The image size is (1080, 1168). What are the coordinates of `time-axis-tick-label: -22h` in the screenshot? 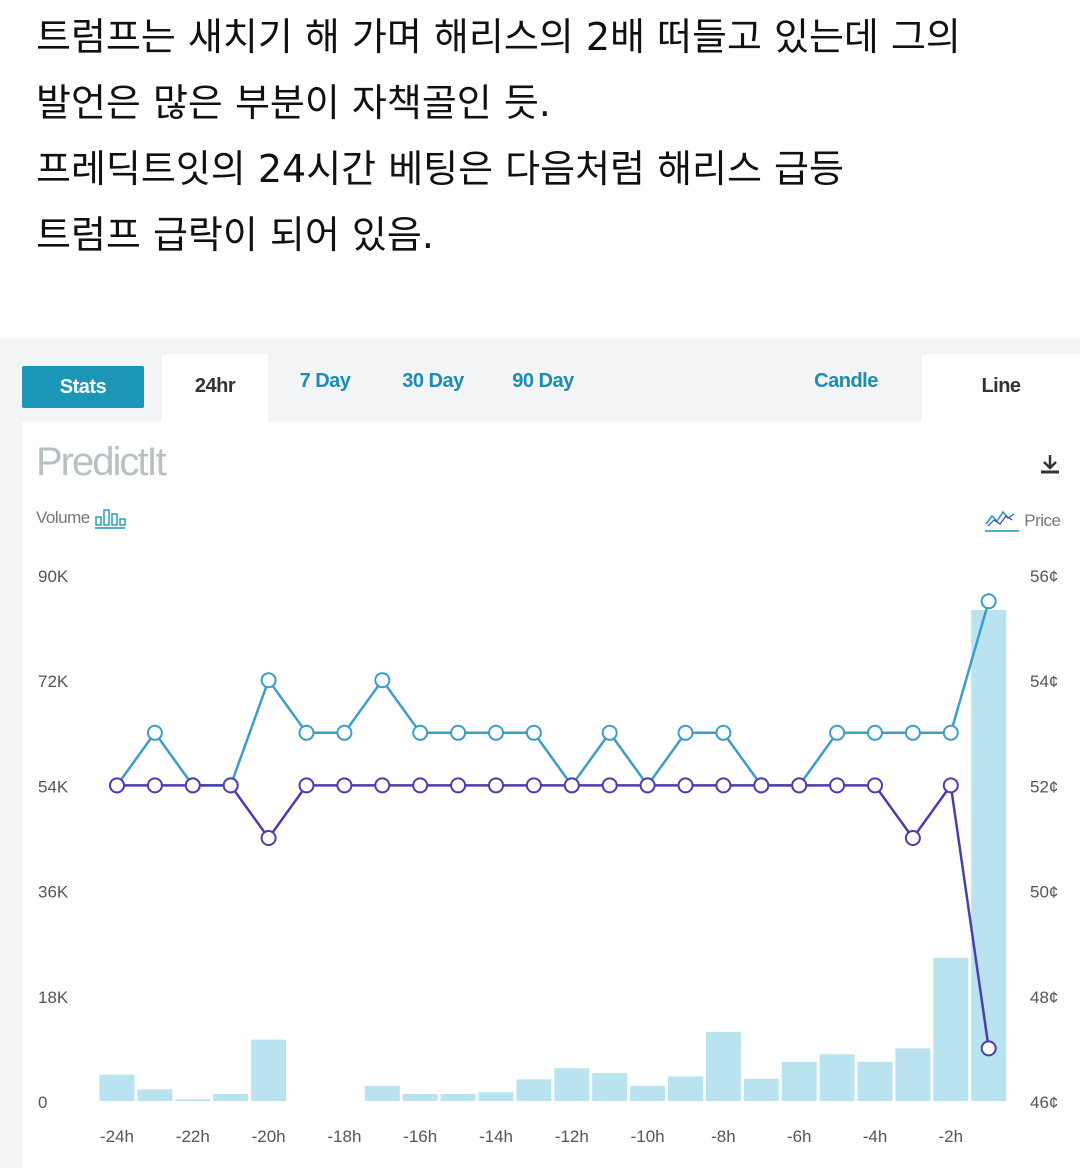 It's located at (193, 1136).